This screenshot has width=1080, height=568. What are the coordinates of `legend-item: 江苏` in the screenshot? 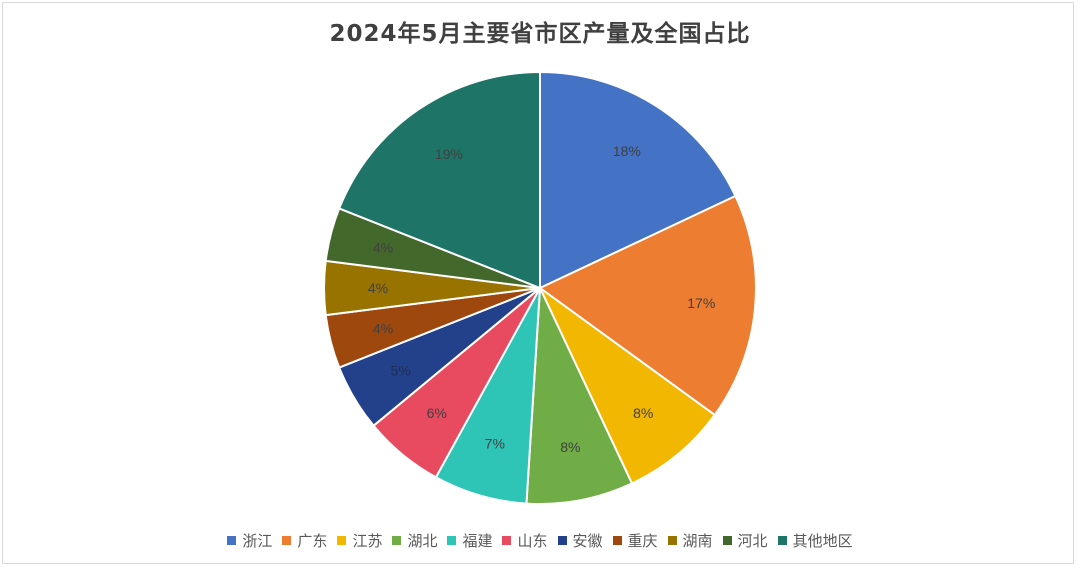 It's located at (359, 540).